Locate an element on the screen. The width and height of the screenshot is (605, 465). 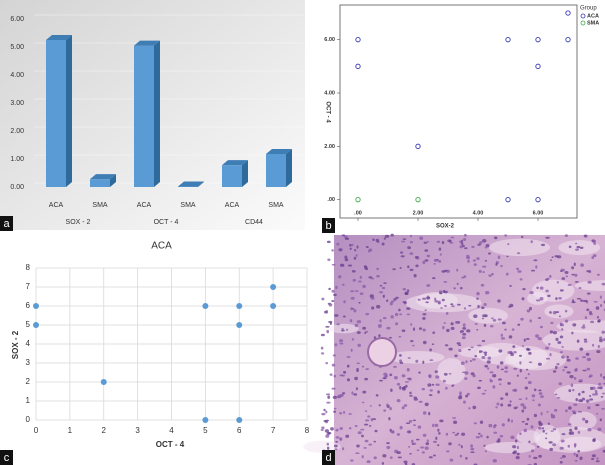
legend-label: SMA is located at coordinates (593, 23).